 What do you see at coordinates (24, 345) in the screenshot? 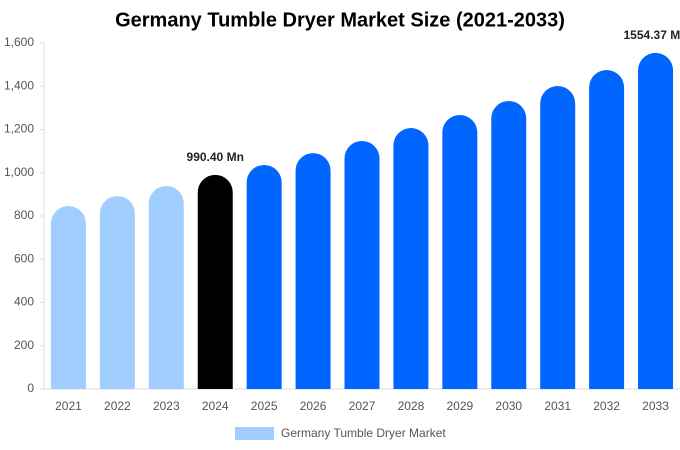
I see `y-tick-label: 200` at bounding box center [24, 345].